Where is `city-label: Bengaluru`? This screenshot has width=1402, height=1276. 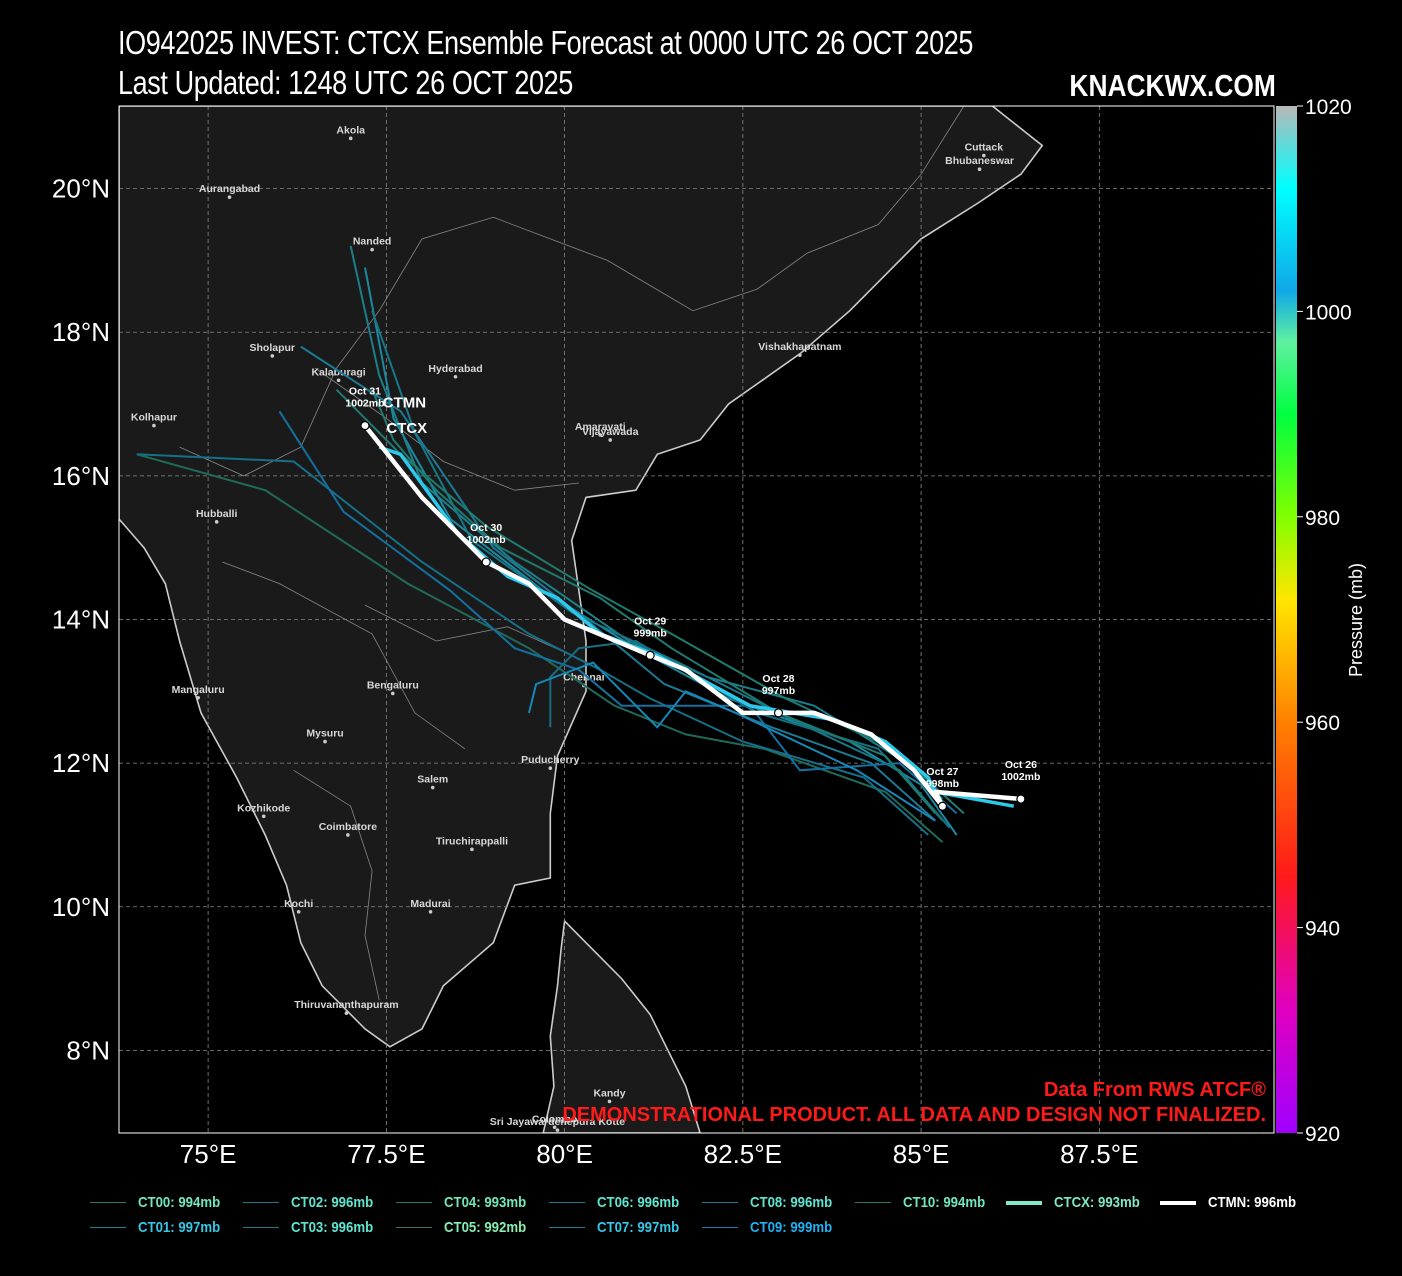
city-label: Bengaluru is located at coordinates (393, 685).